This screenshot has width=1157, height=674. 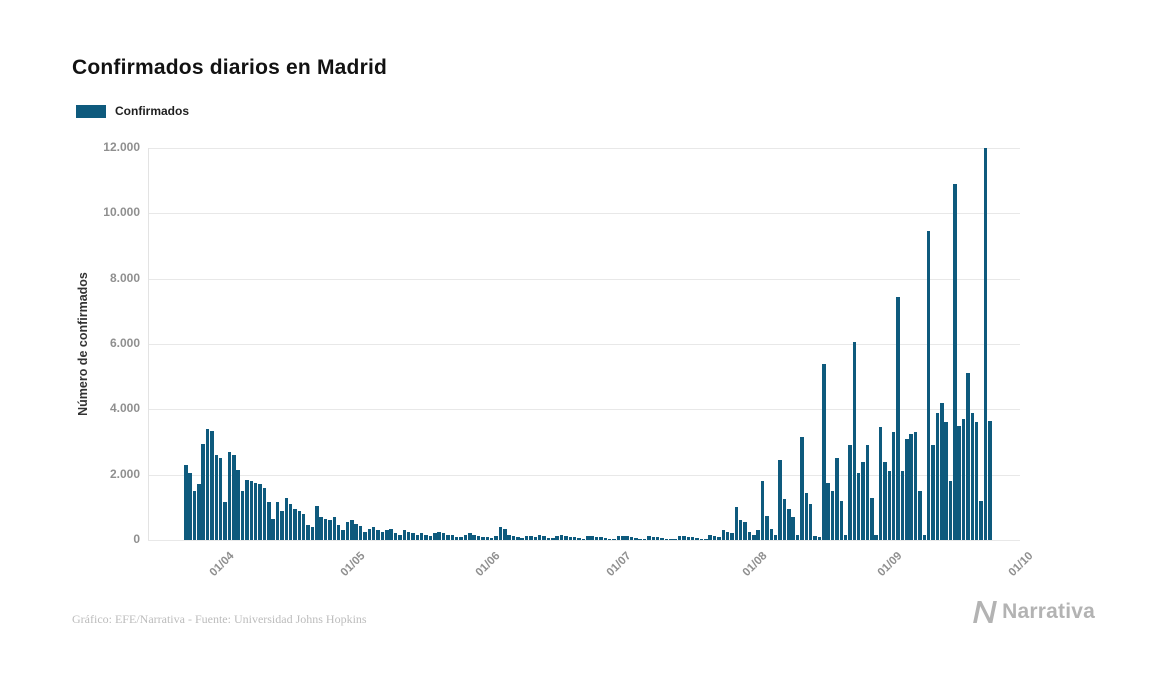 What do you see at coordinates (132, 111) in the screenshot?
I see `chart-legend: Confirmados` at bounding box center [132, 111].